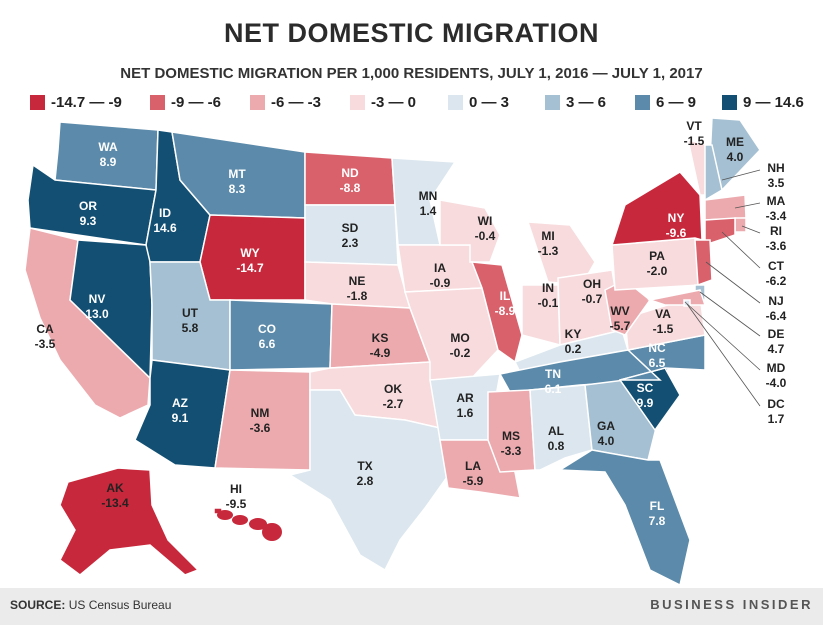 This screenshot has height=625, width=823. I want to click on state-value-ga: 4.0, so click(606, 441).